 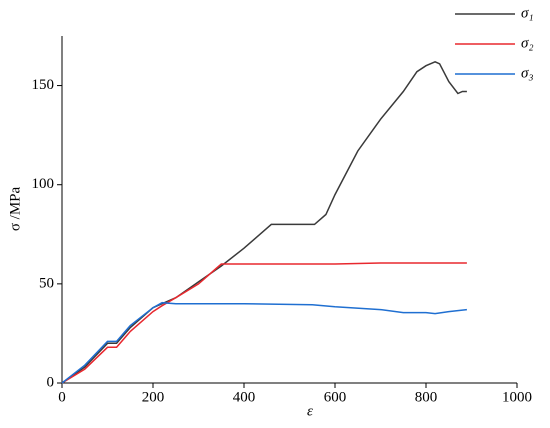 What do you see at coordinates (527, 73) in the screenshot?
I see `legend-label: σ₃` at bounding box center [527, 73].